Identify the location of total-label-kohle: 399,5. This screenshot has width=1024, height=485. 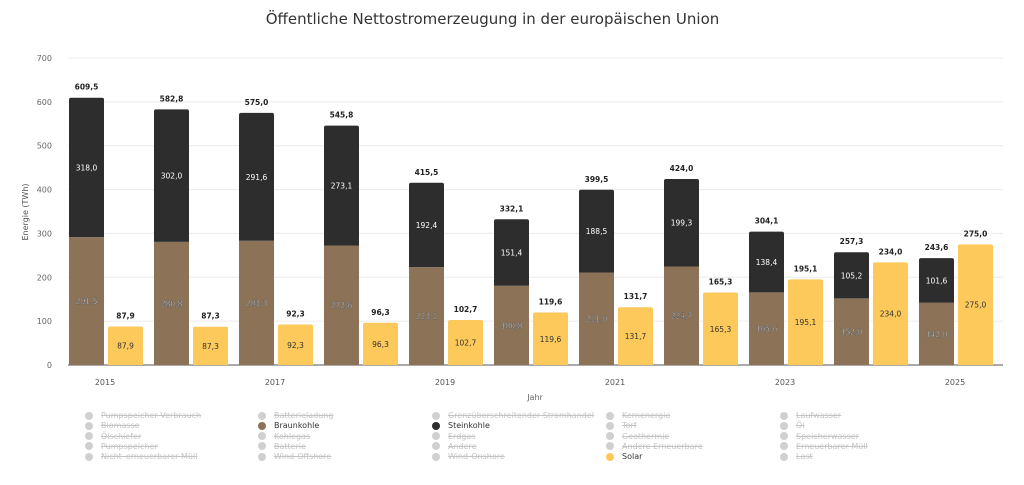
(597, 179).